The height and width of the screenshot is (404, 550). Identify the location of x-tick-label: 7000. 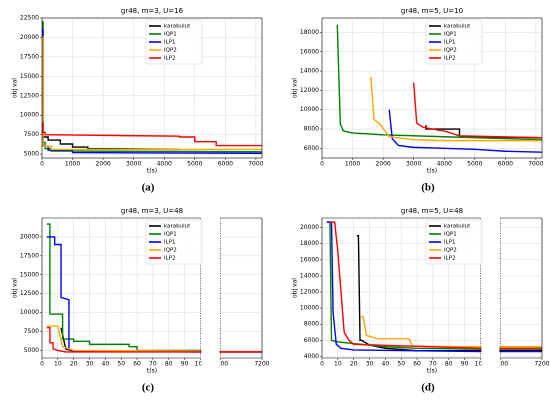
(255, 164).